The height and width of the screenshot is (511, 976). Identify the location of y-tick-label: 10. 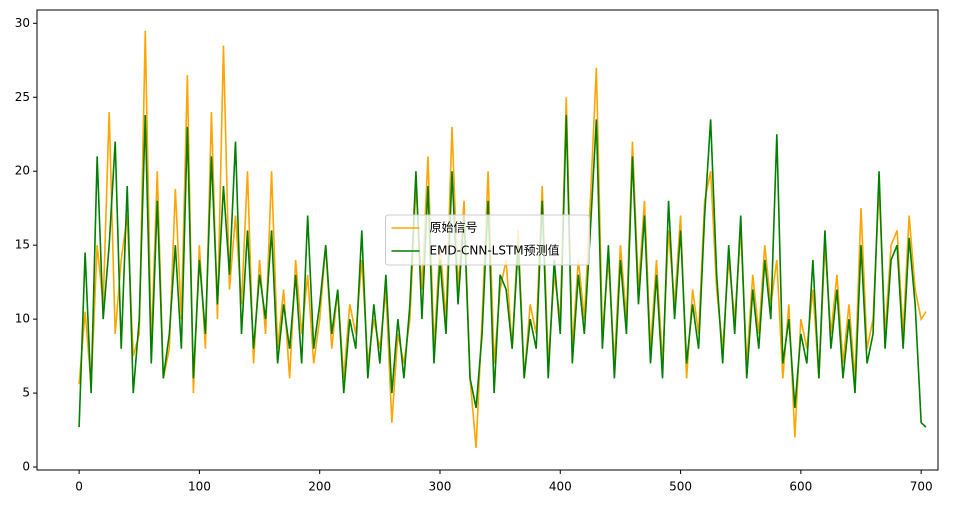
(22, 319).